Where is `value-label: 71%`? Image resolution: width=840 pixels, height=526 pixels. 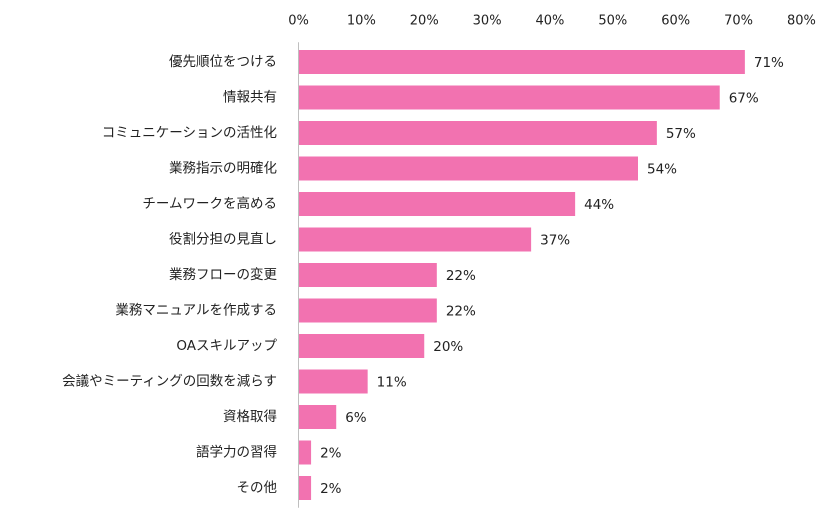 value-label: 71% is located at coordinates (769, 63).